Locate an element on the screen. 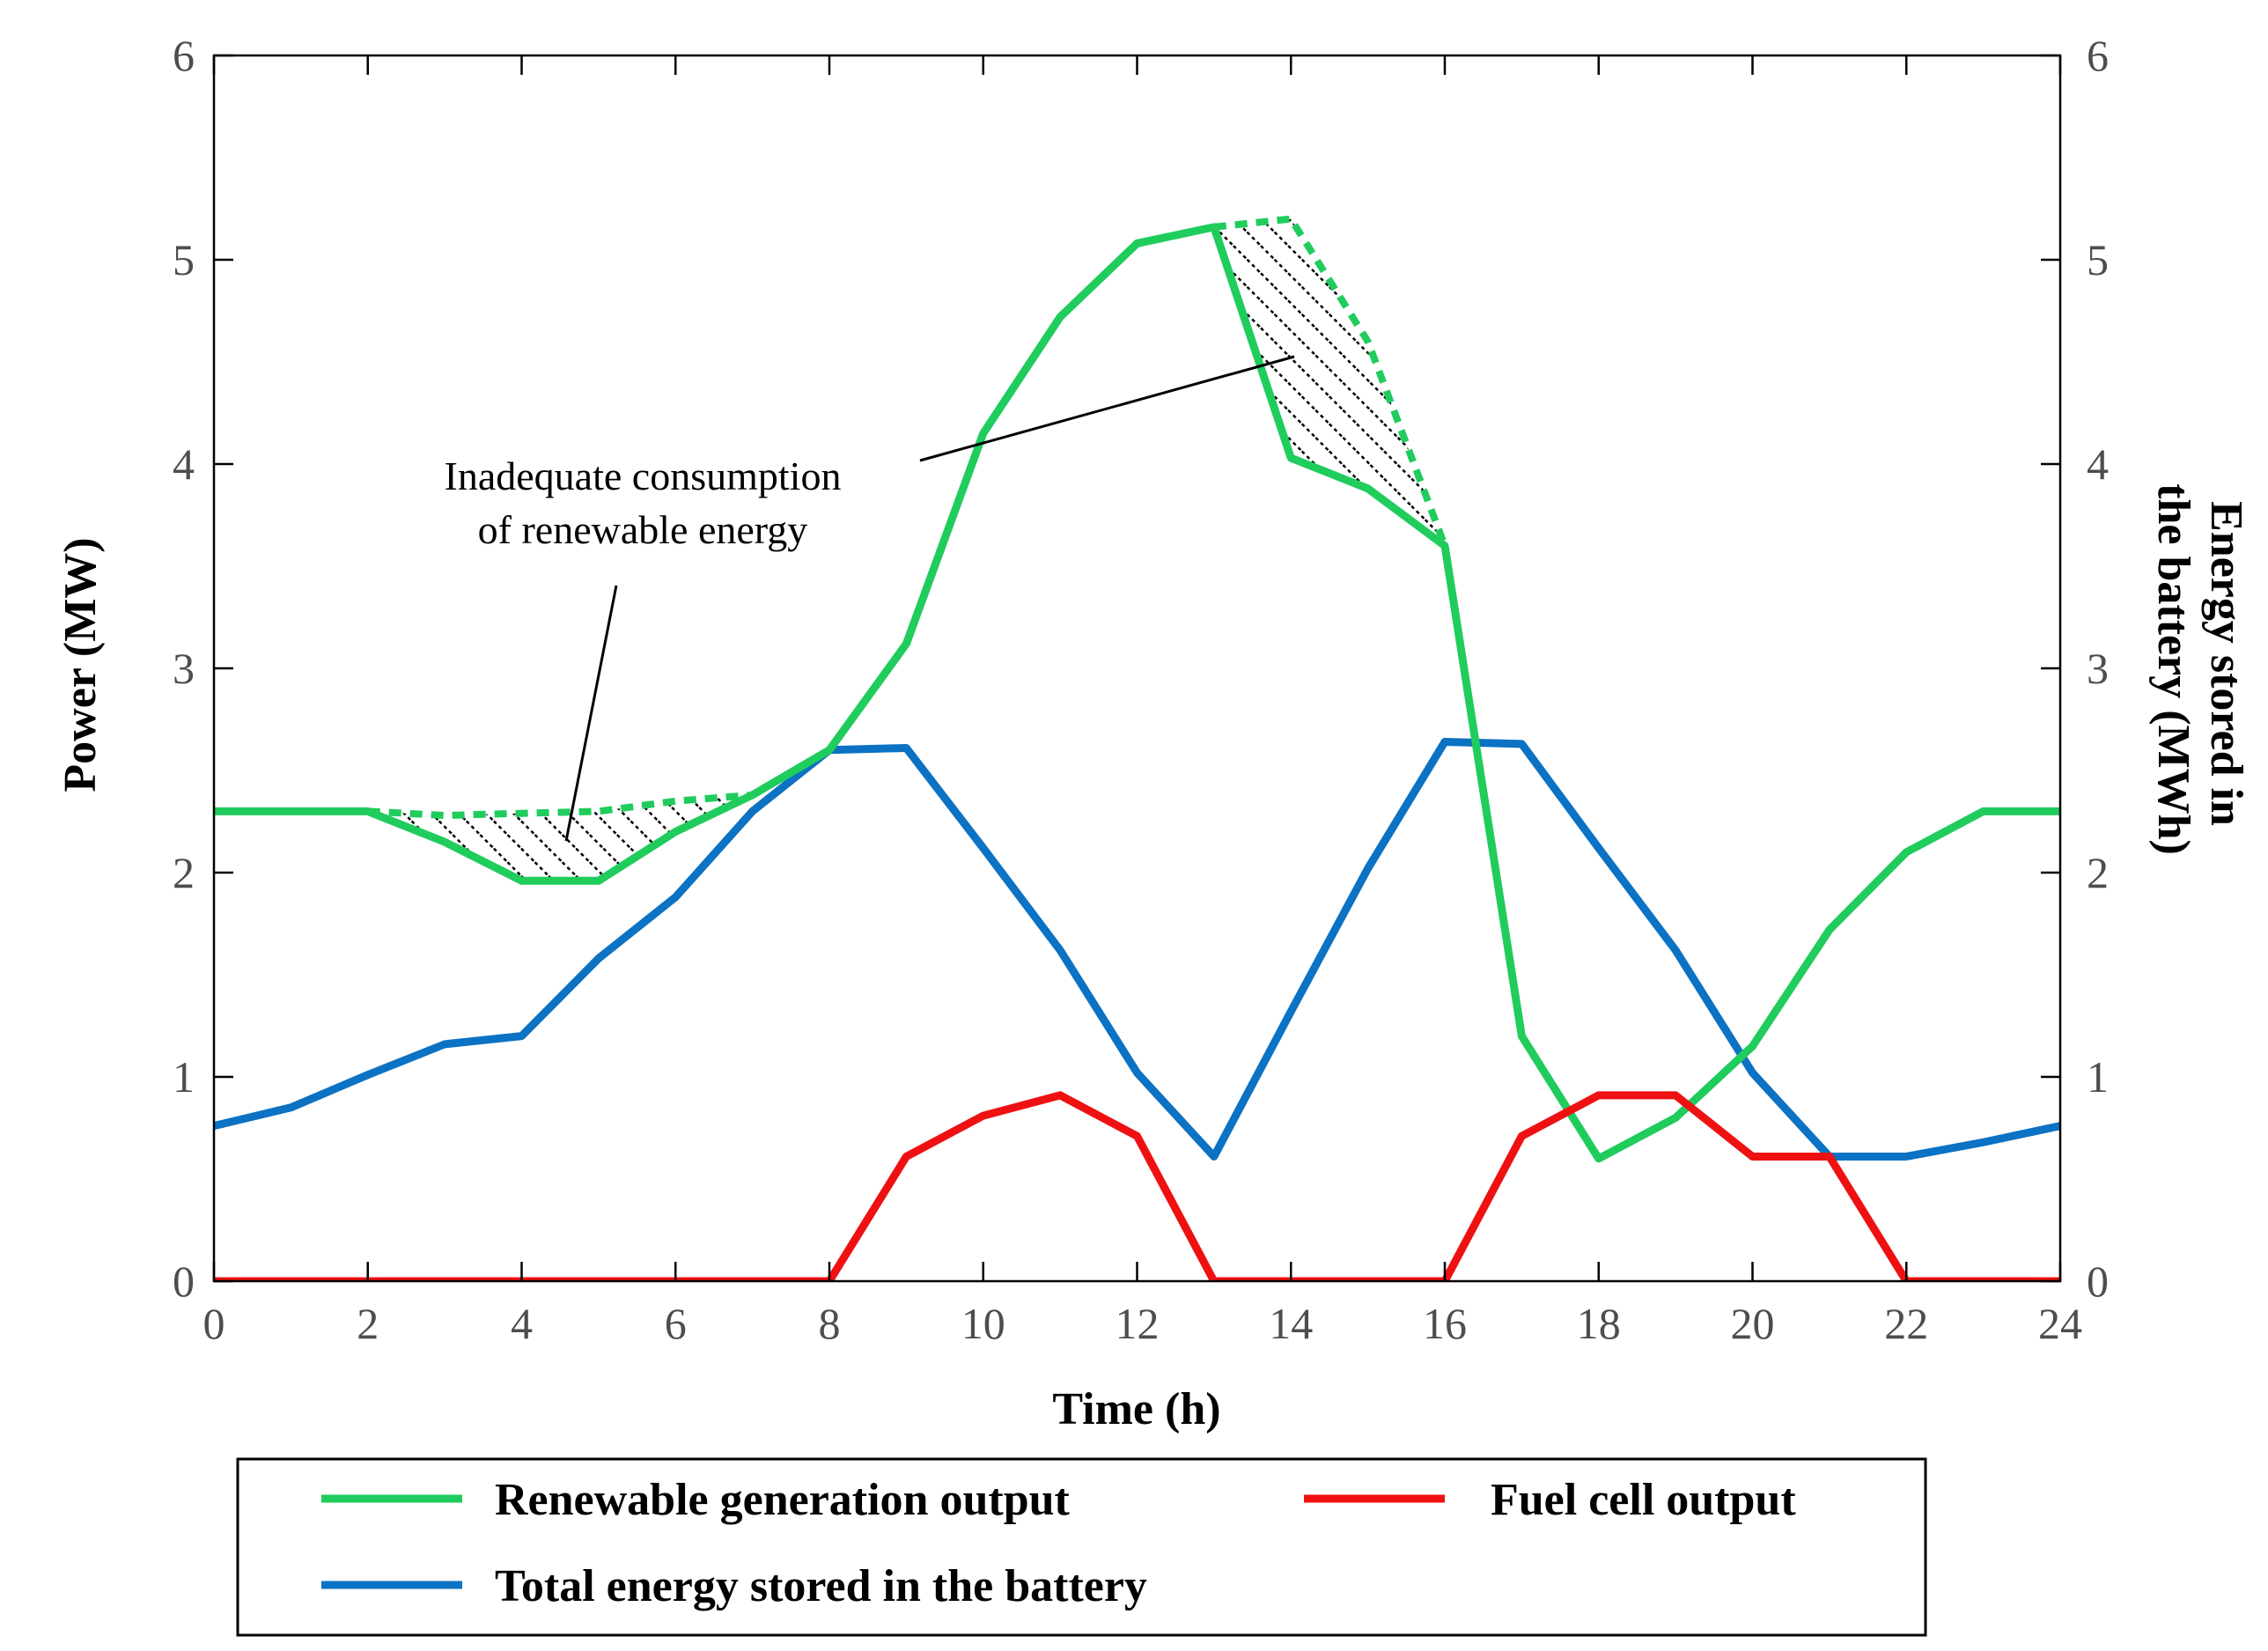 The width and height of the screenshot is (2268, 1651). y-tick-label: 0 is located at coordinates (184, 1281).